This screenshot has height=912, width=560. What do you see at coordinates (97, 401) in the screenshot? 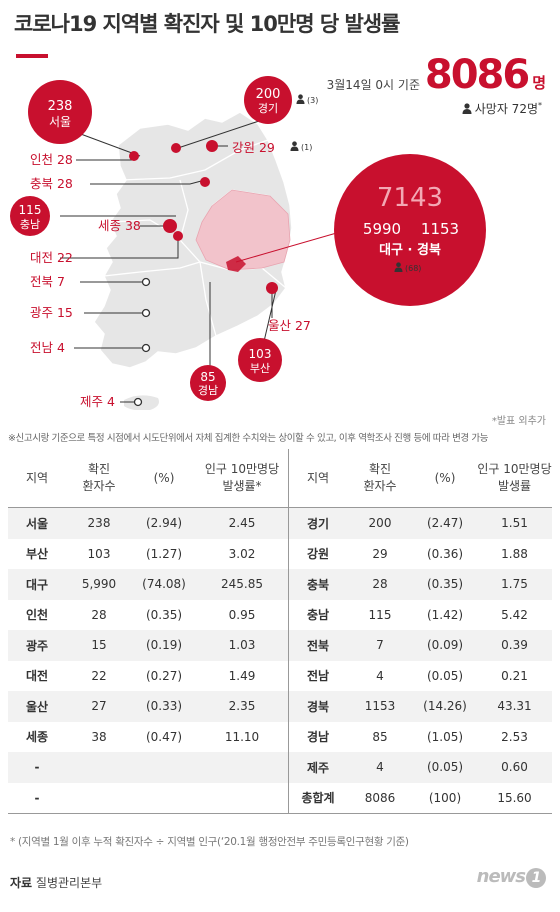
I see `label-jeju: 제주 4` at bounding box center [97, 401].